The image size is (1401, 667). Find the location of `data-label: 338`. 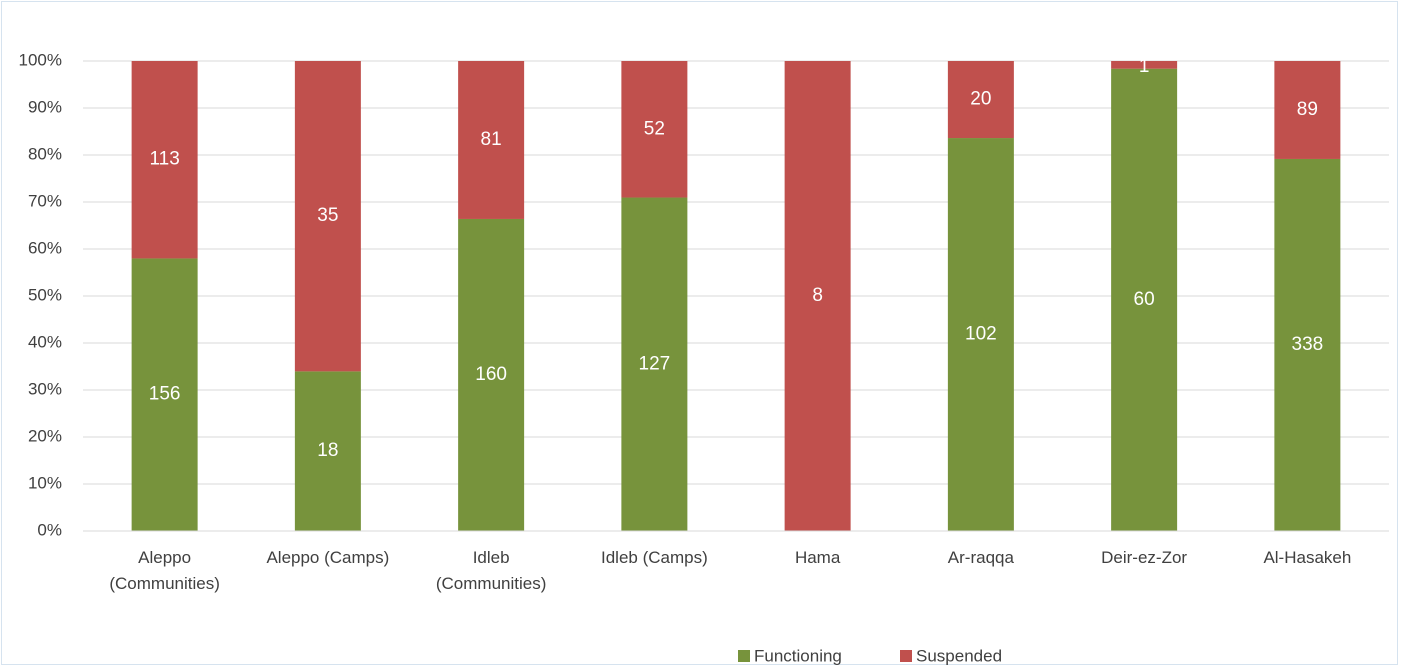

data-label: 338 is located at coordinates (1308, 344).